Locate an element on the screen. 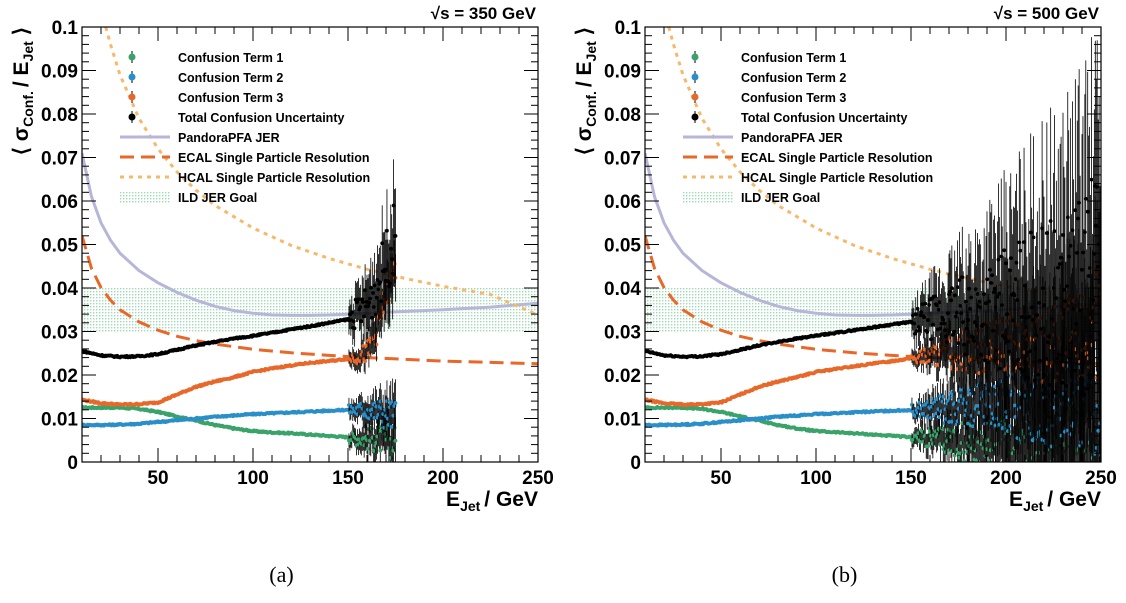 The image size is (1126, 603). legend-label: Confusion Term 3 is located at coordinates (230, 98).